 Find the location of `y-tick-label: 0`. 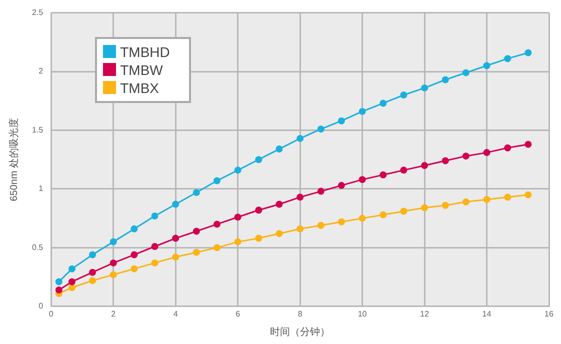

y-tick-label: 0 is located at coordinates (41, 306).